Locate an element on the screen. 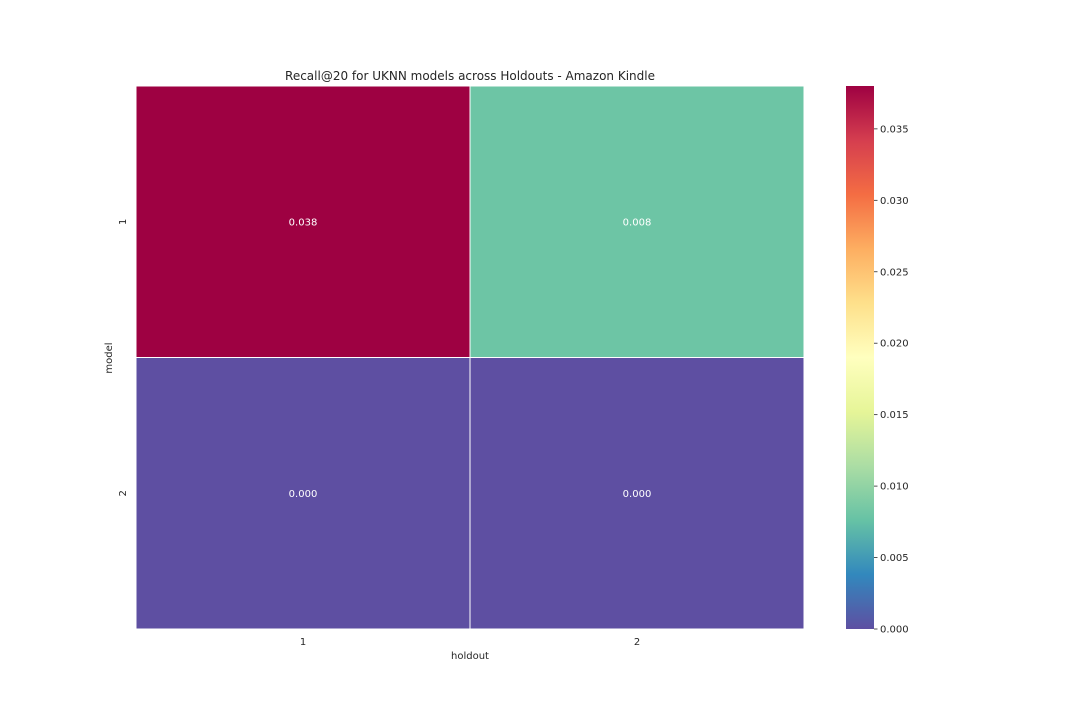  colorbar-ticks: 0.000 0.005 0.010 0.015 0.020 0.025 0.030 0.035 is located at coordinates (891, 380).